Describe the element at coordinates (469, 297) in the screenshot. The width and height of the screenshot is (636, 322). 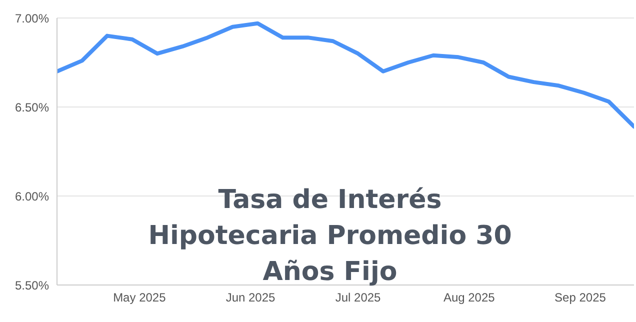
I see `x-tick-label: Aug 2025` at that location.